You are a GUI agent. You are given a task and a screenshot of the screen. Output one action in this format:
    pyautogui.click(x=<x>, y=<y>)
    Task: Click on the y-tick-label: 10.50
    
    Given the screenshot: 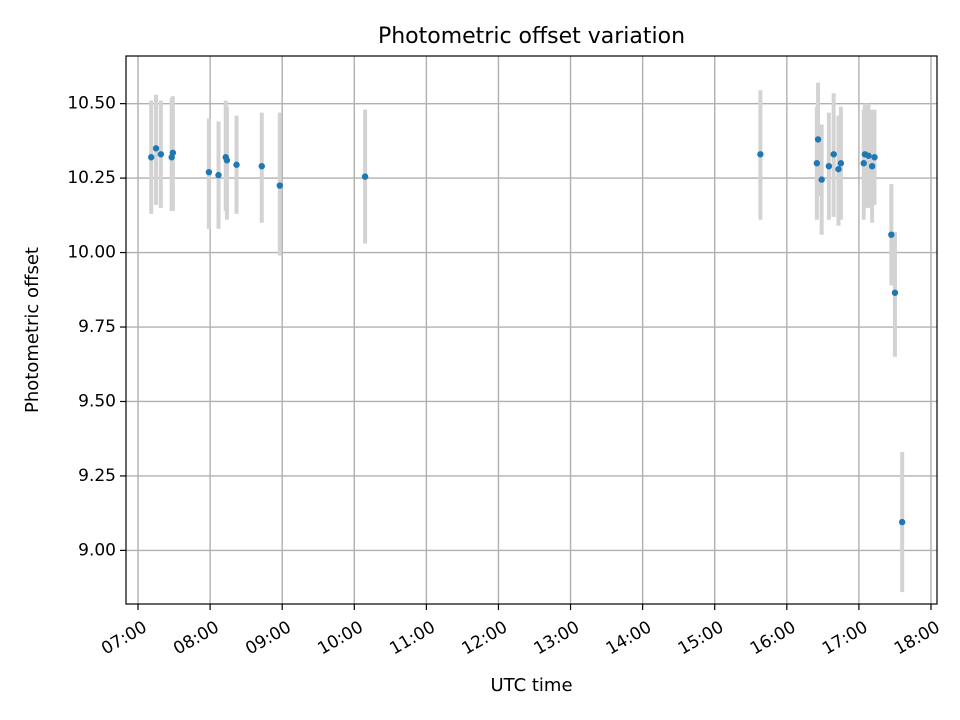 What is the action you would take?
    pyautogui.click(x=91, y=104)
    